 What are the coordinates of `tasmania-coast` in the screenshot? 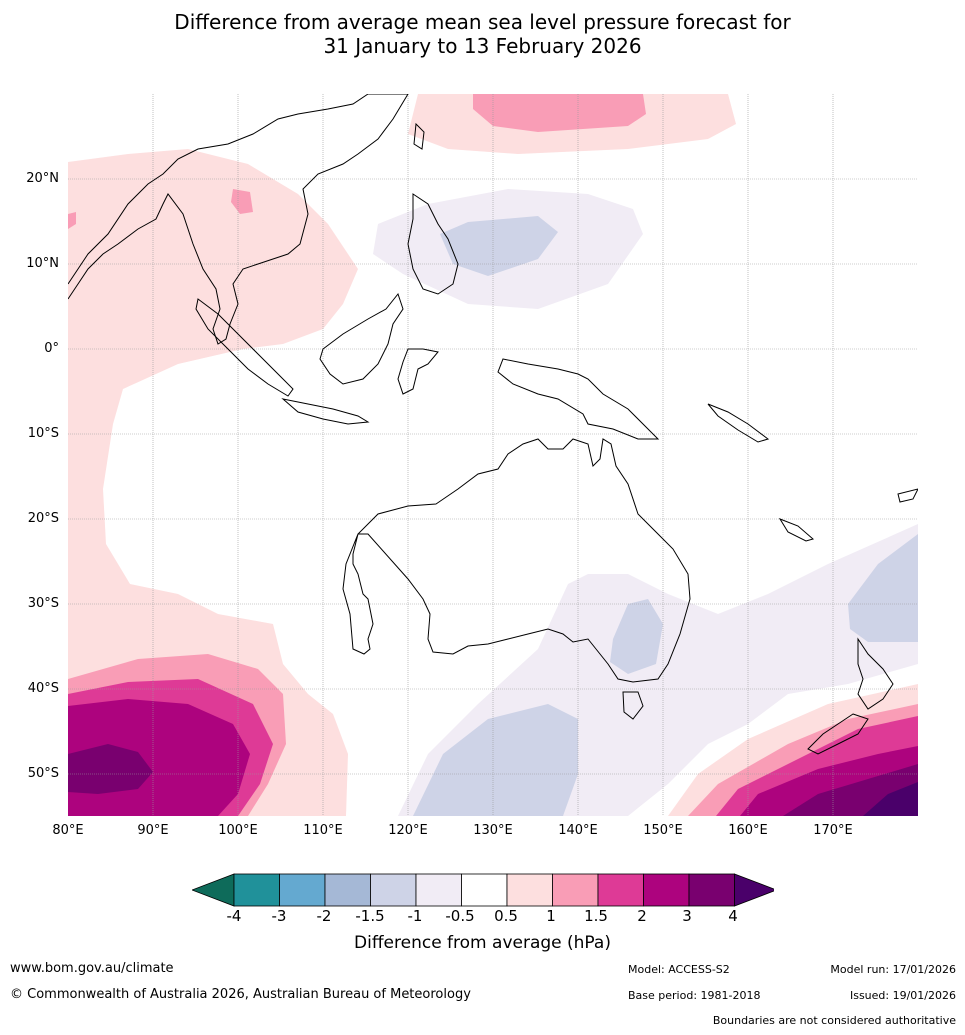 It's located at (633, 705).